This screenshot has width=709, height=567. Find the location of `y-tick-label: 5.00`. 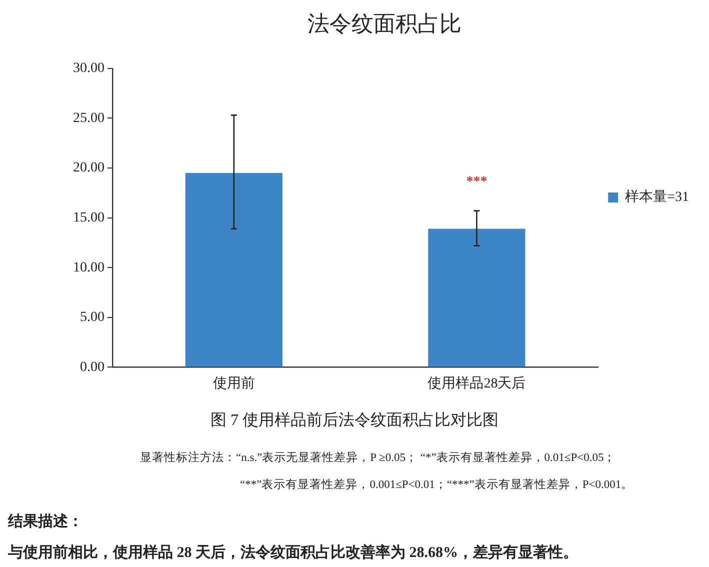

y-tick-label: 5.00 is located at coordinates (92, 318).